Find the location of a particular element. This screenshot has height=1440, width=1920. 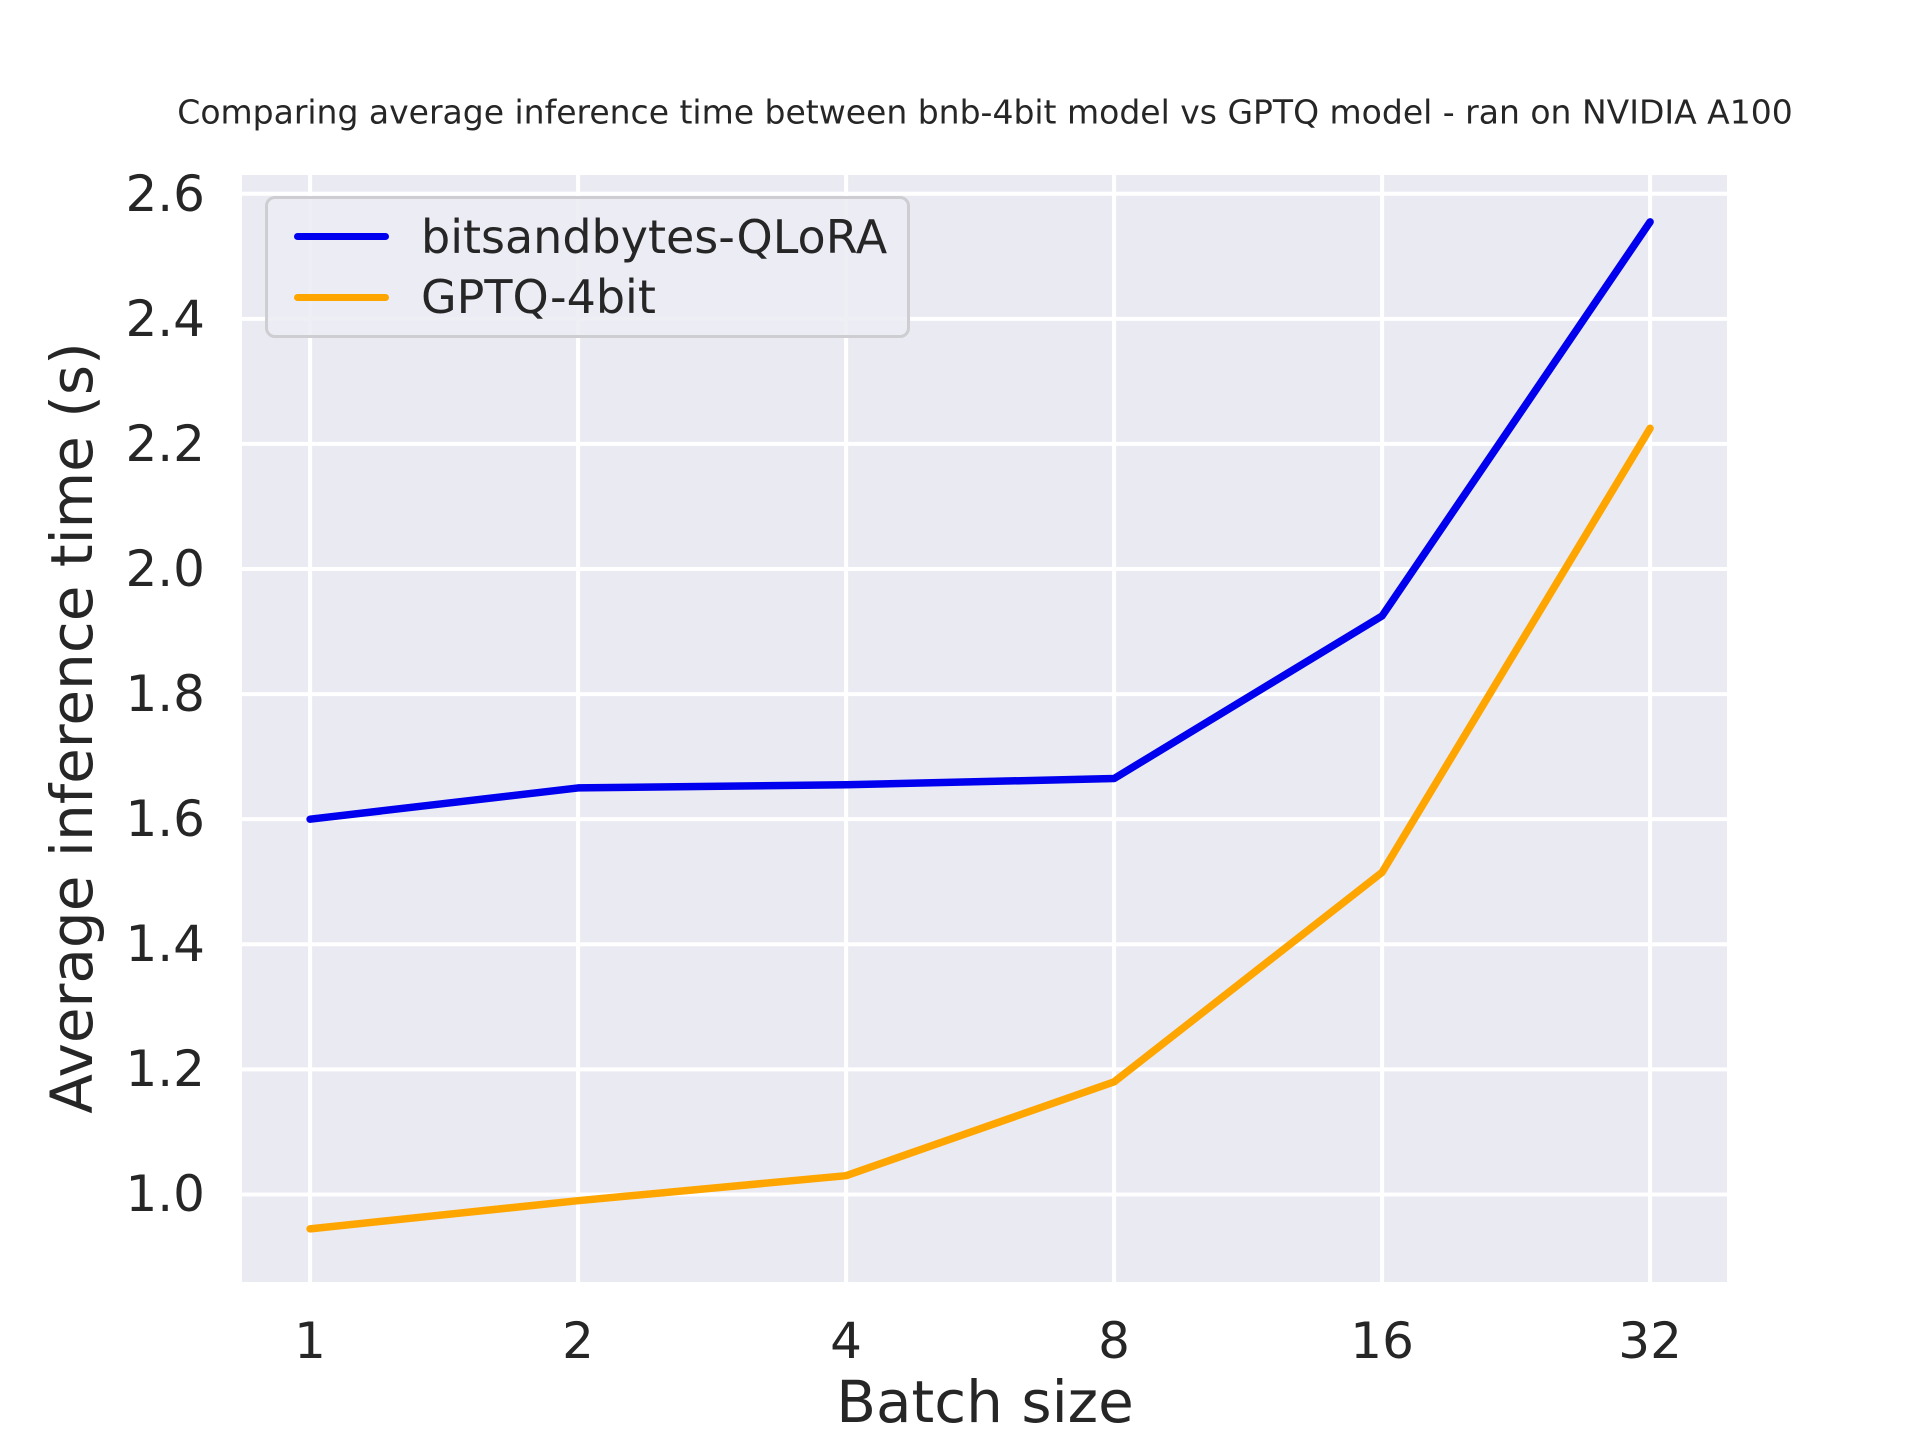

y-tick-label: 2.0 is located at coordinates (165, 569).